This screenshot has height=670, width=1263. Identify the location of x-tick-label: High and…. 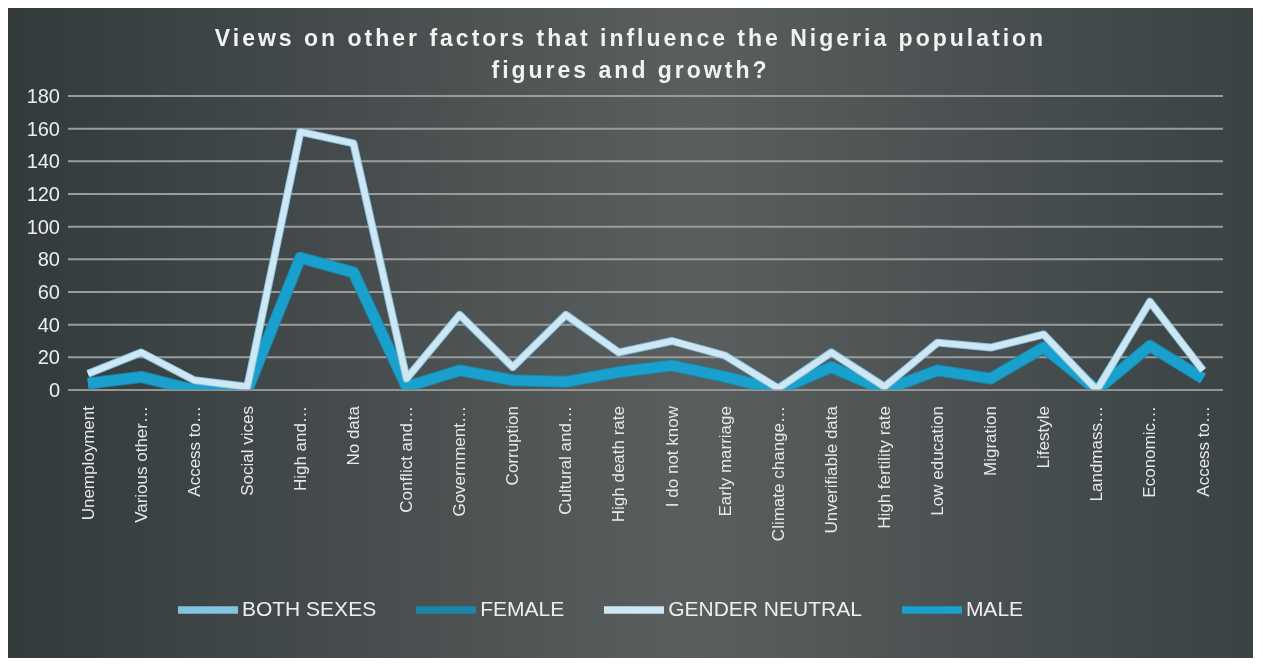
(300, 449).